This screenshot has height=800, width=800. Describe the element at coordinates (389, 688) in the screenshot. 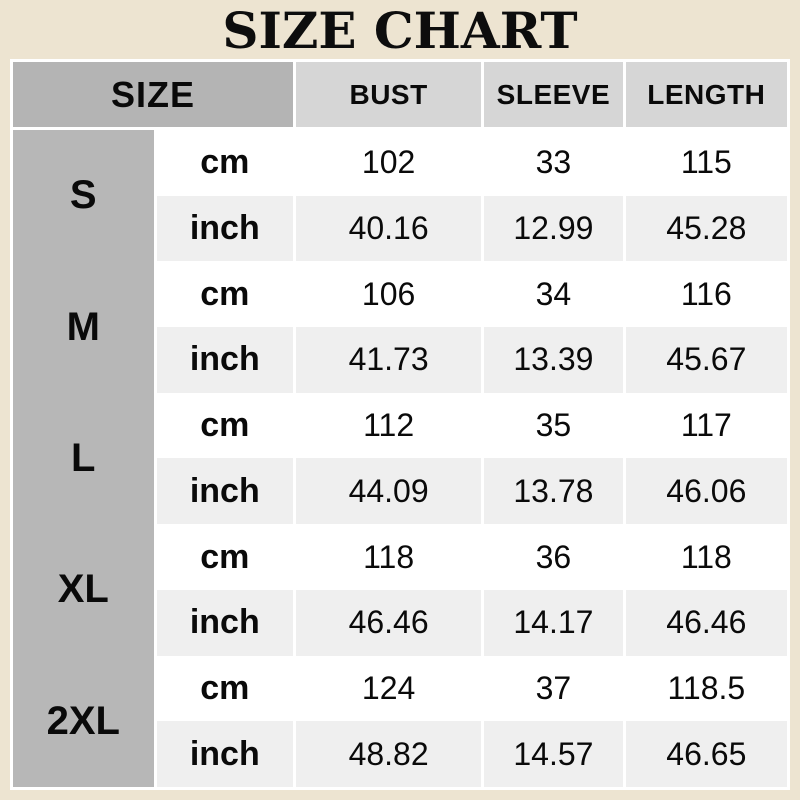

I see `value-2xl-cm-bust: 124` at that location.